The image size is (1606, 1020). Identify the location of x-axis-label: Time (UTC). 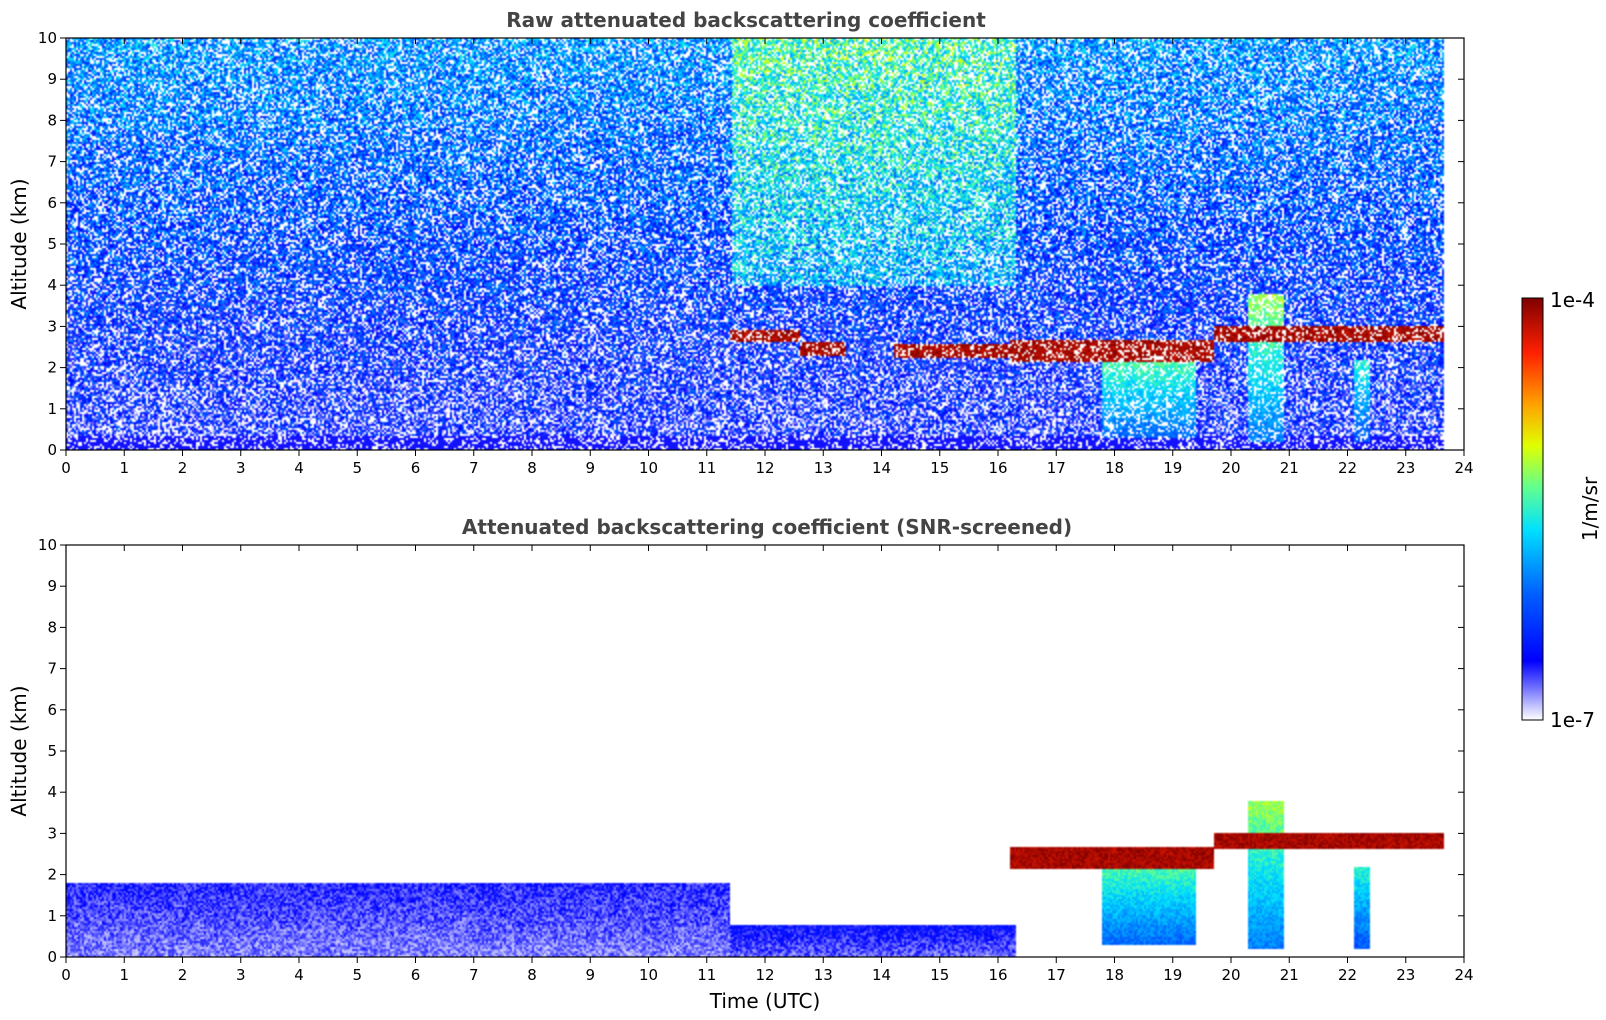
(765, 1001).